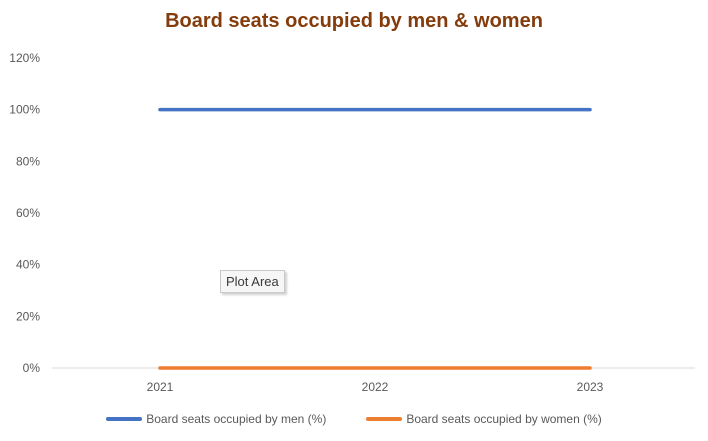 Image resolution: width=708 pixels, height=441 pixels. What do you see at coordinates (590, 387) in the screenshot?
I see `x-tick-label: 2023` at bounding box center [590, 387].